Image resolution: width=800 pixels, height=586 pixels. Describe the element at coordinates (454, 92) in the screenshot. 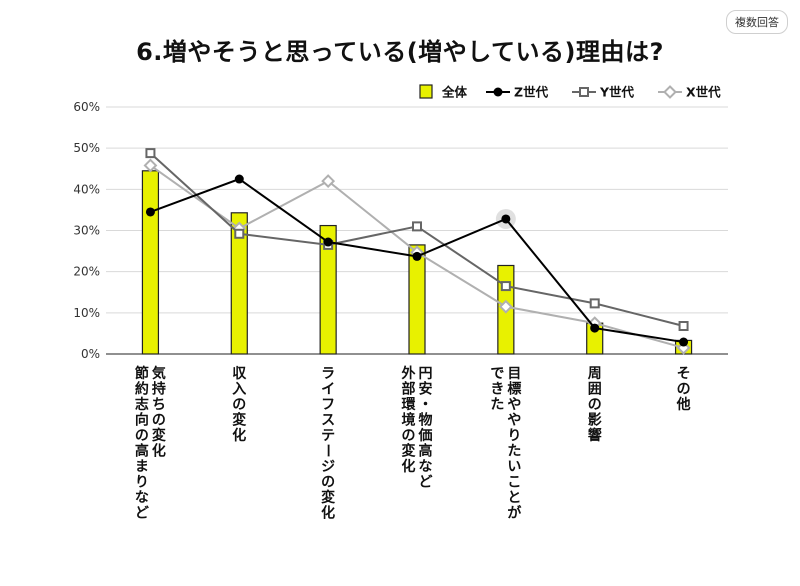

I see `legend-label: 全体` at that location.